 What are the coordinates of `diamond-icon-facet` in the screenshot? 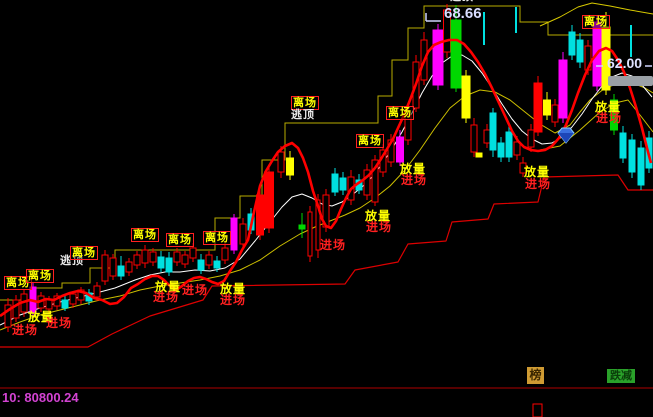 It's located at (566, 138).